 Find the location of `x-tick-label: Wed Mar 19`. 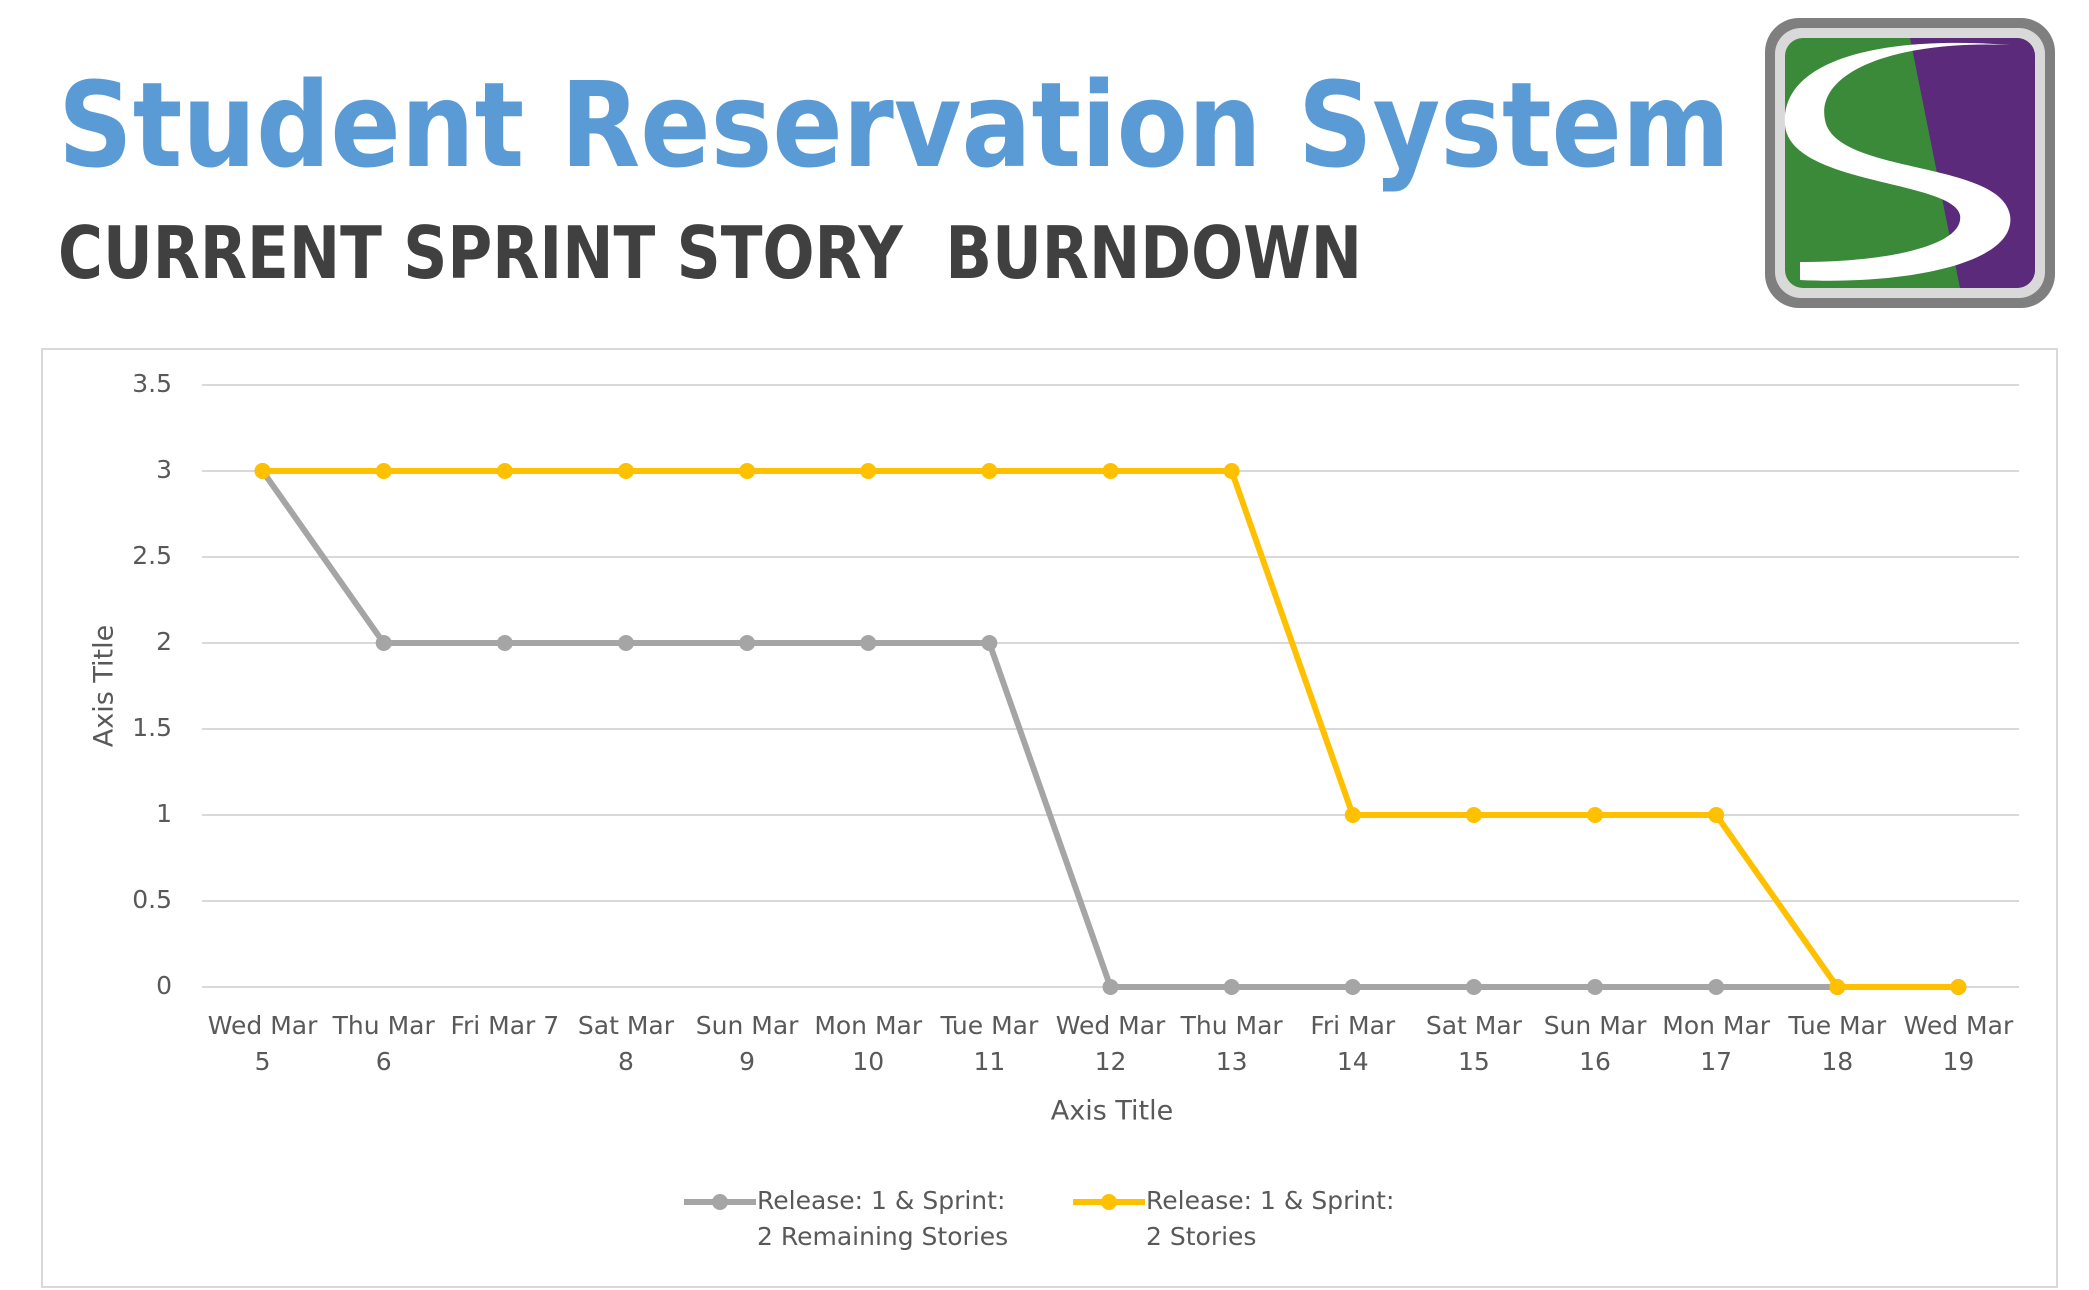

x-tick-label: Wed Mar 19 is located at coordinates (1959, 1043).